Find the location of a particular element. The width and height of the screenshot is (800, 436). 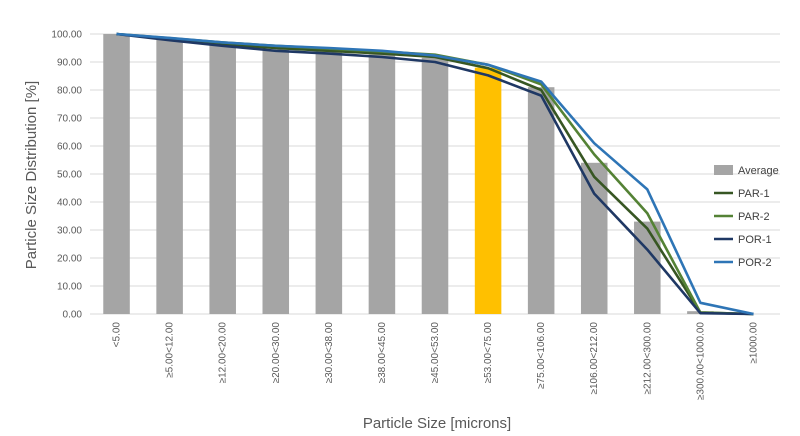

x-tick-label: ≥20.00<30.00 is located at coordinates (276, 353).